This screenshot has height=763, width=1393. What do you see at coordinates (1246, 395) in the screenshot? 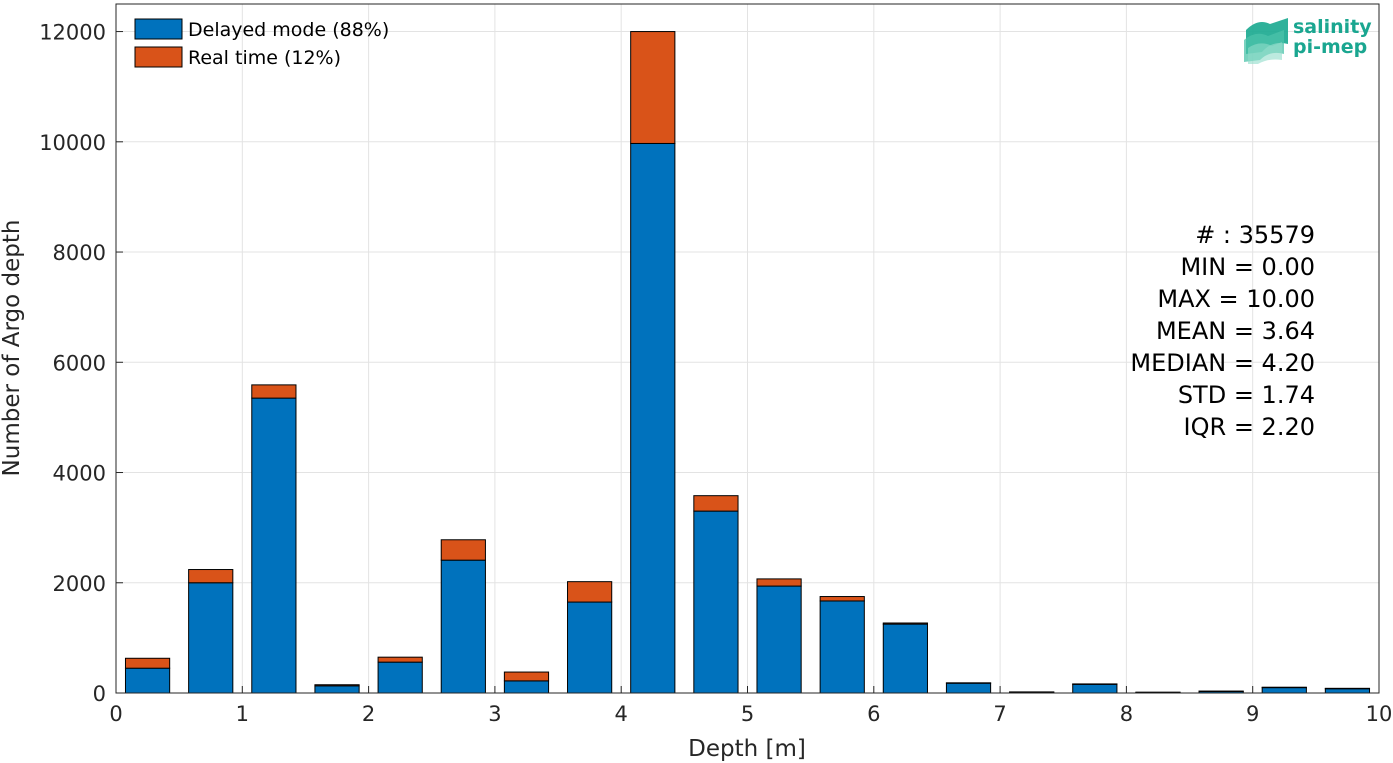
I see `stats-line: STD = 1.74` at bounding box center [1246, 395].